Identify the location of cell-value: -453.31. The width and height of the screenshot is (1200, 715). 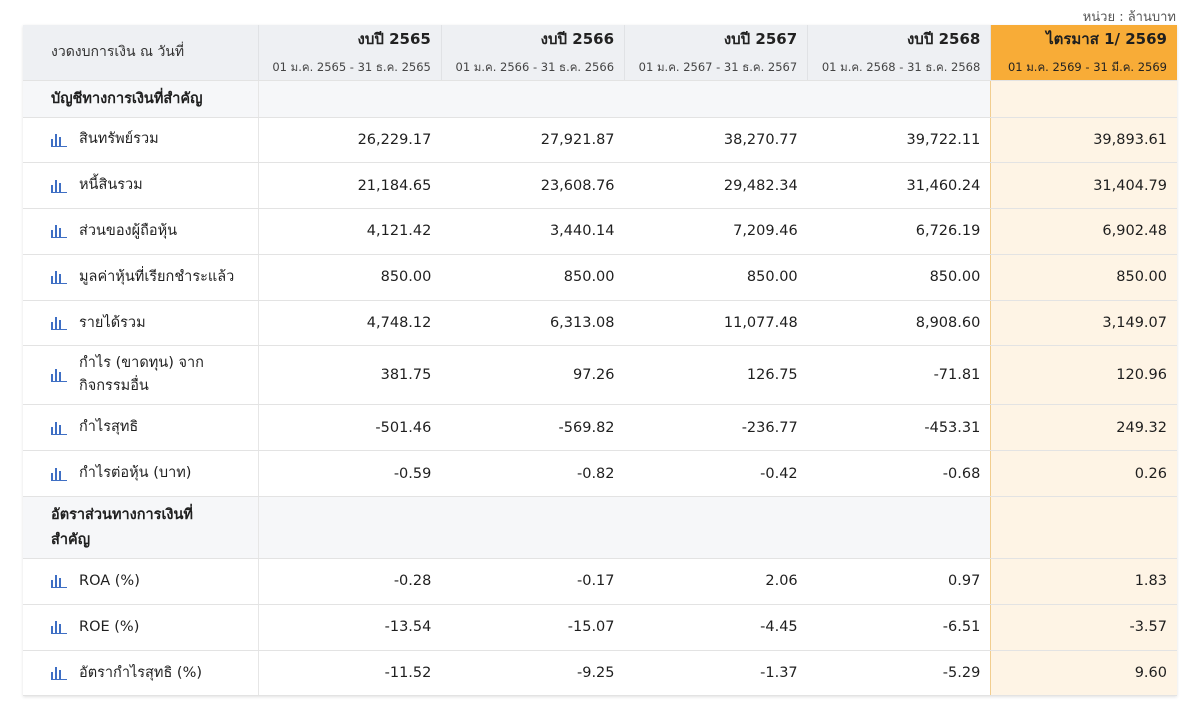
(899, 428).